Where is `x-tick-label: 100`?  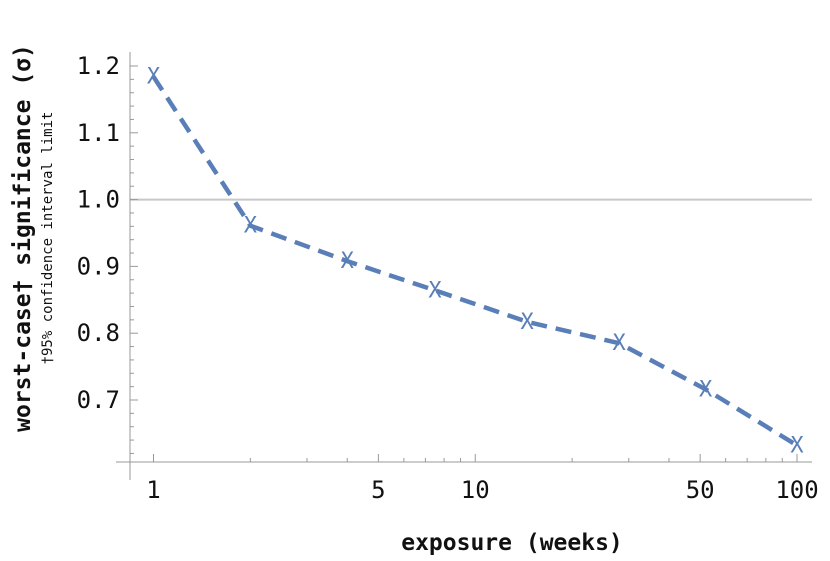
x-tick-label: 100 is located at coordinates (796, 490).